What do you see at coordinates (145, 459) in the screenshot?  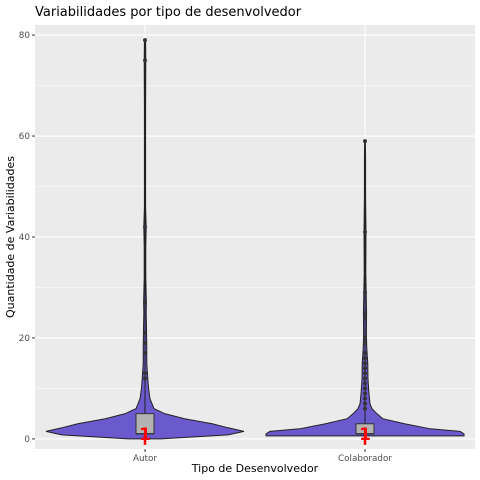 I see `x-tick-label: Autor` at bounding box center [145, 459].